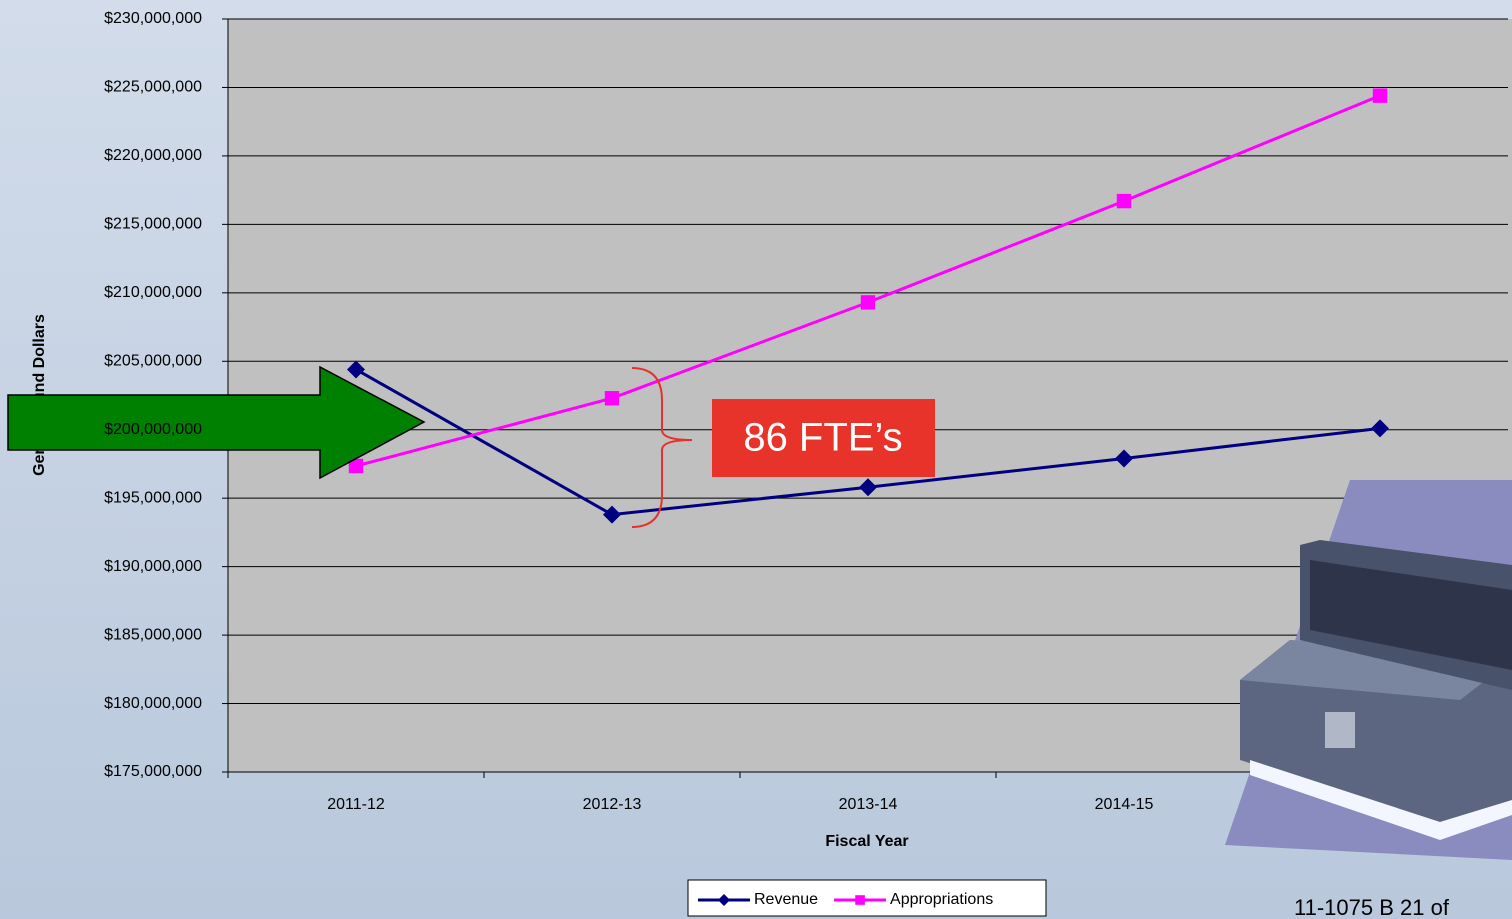 The width and height of the screenshot is (1512, 919). What do you see at coordinates (153, 429) in the screenshot?
I see `y-tick-label: $200,000,000` at bounding box center [153, 429].